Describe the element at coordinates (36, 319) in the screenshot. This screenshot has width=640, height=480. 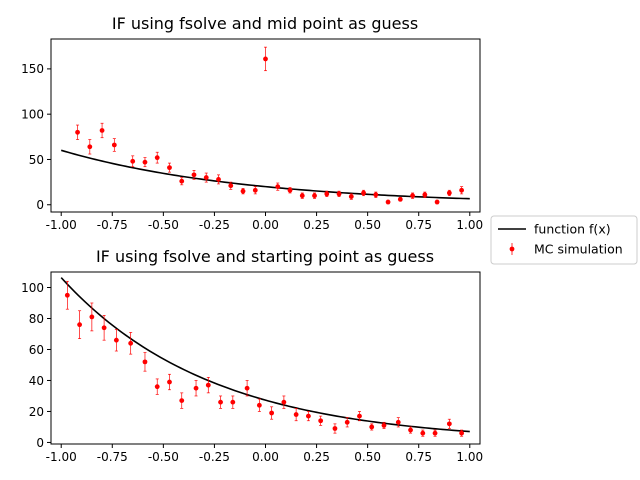
I see `y-tick-label: 80` at that location.